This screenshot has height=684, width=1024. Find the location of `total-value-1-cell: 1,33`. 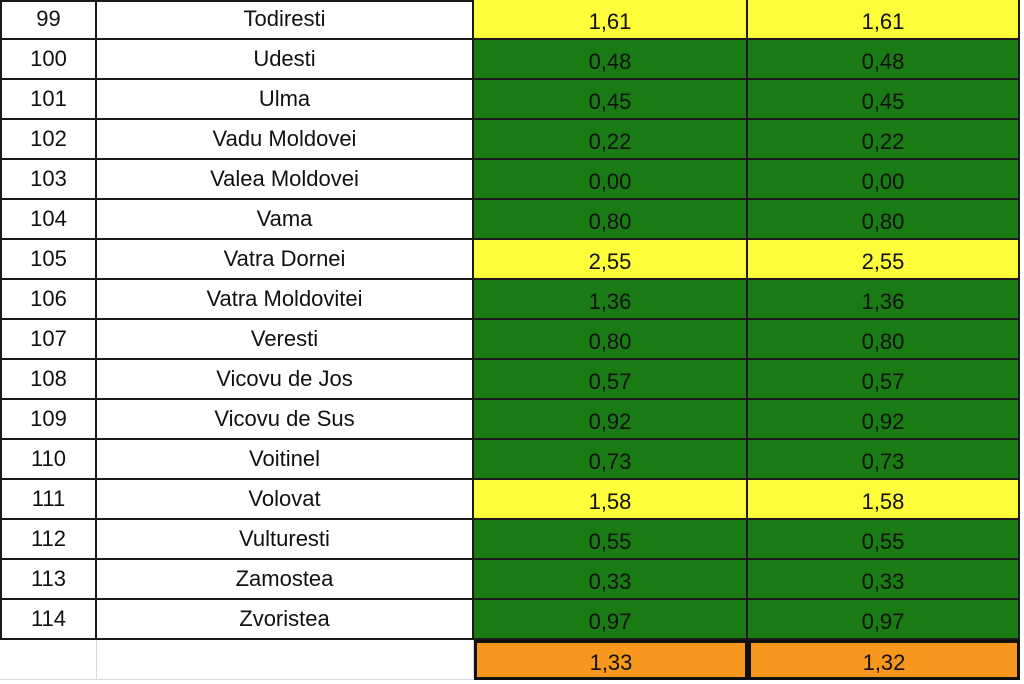

total-value-1-cell: 1,33 is located at coordinates (611, 660).